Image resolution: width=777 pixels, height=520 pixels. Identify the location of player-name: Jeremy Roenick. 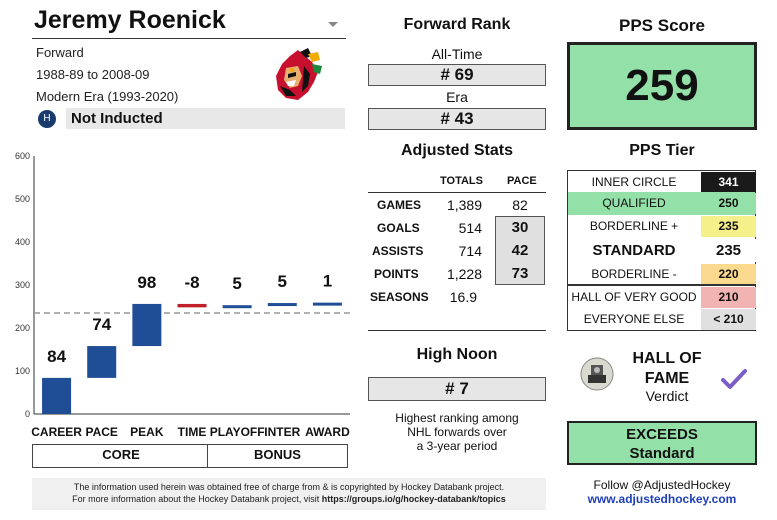
(130, 20).